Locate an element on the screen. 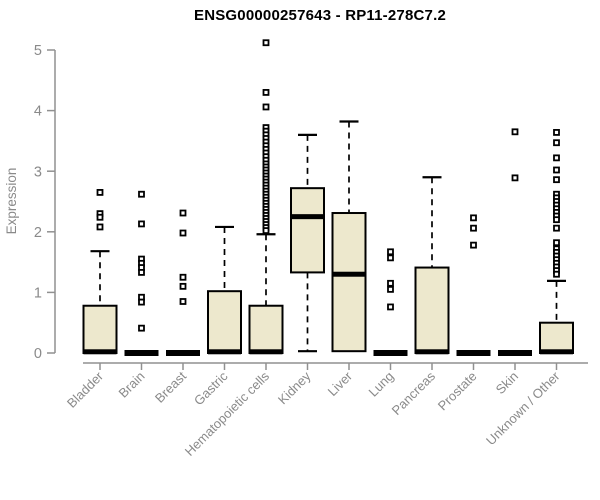  box-bladder is located at coordinates (100, 329).